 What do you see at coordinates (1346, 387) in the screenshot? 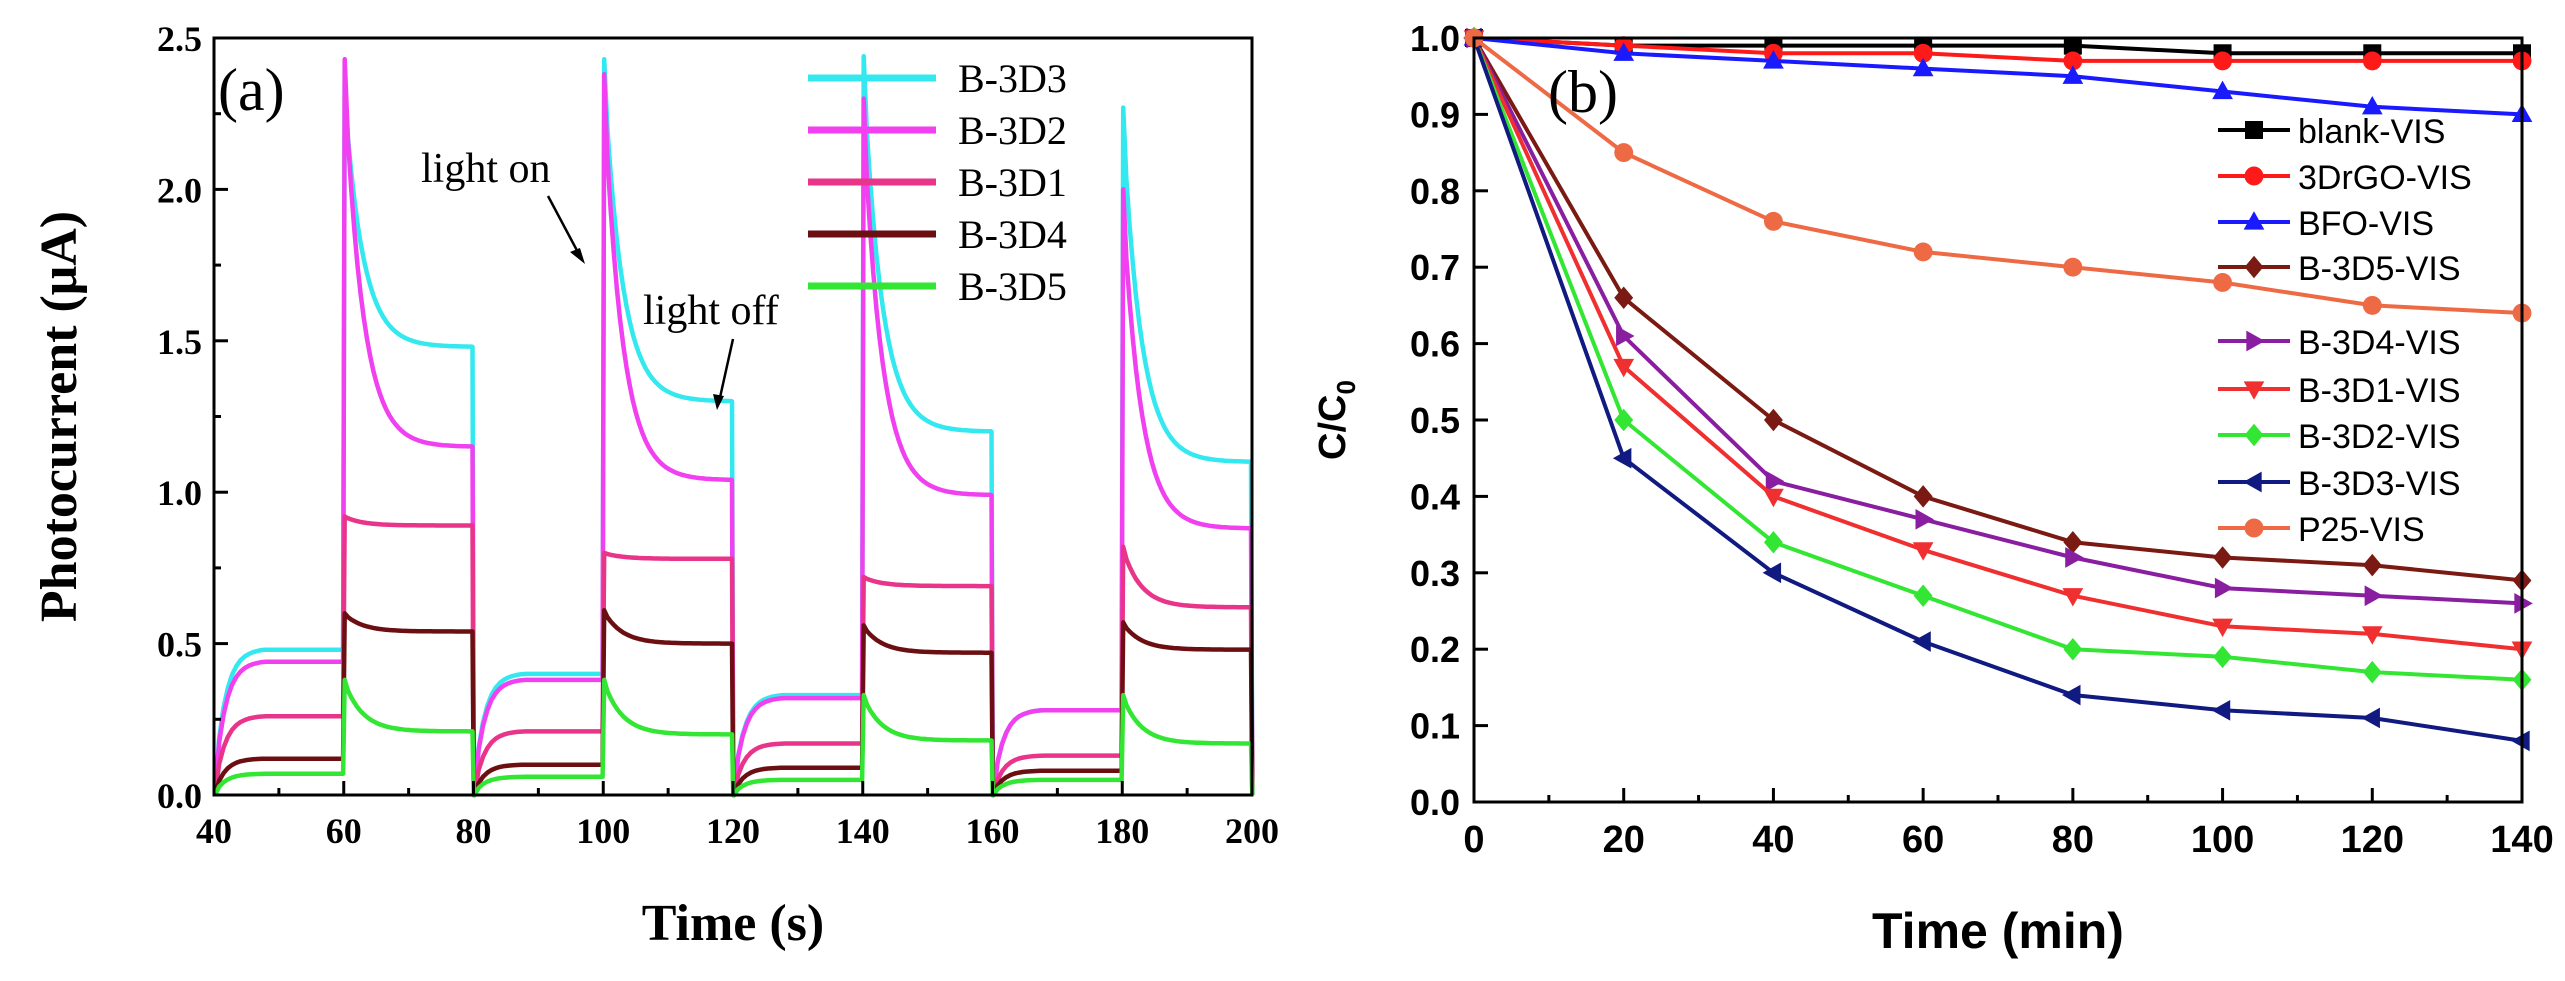
I see `y-axis-title-subscript: 0` at bounding box center [1346, 387].